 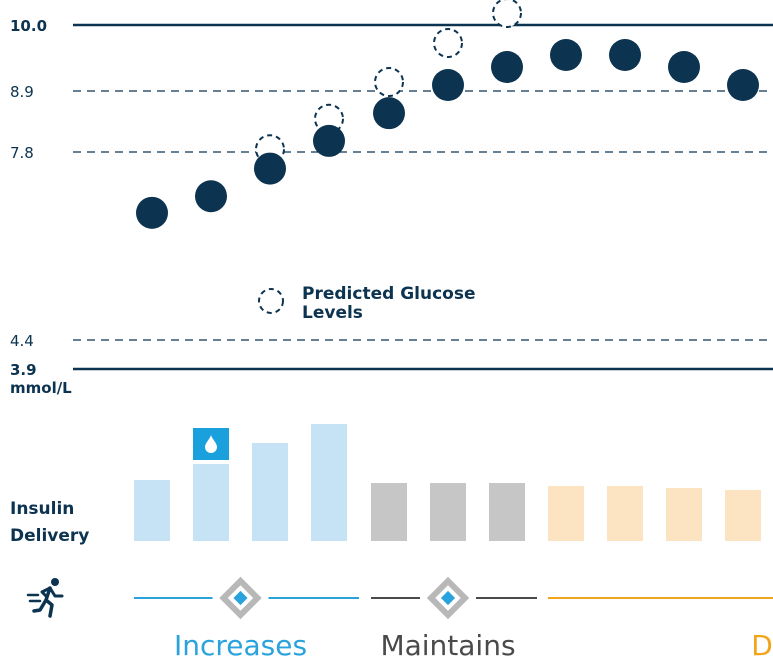 I want to click on droplet-icon, so click(x=211, y=444).